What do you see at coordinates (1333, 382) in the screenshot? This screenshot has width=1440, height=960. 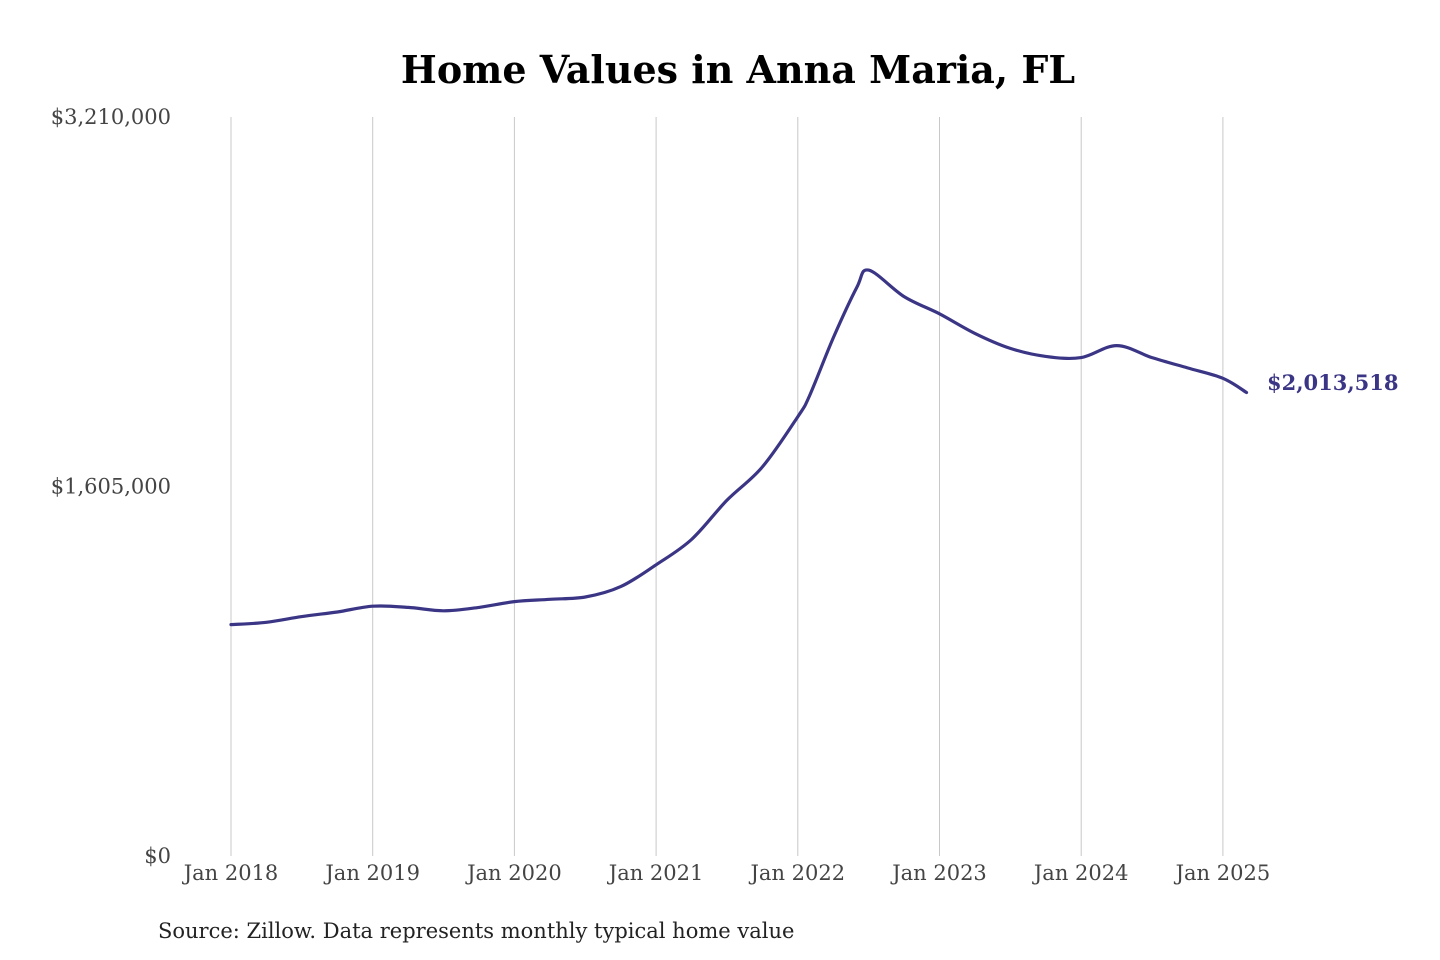 I see `end-value-label: $2,013,518` at bounding box center [1333, 382].